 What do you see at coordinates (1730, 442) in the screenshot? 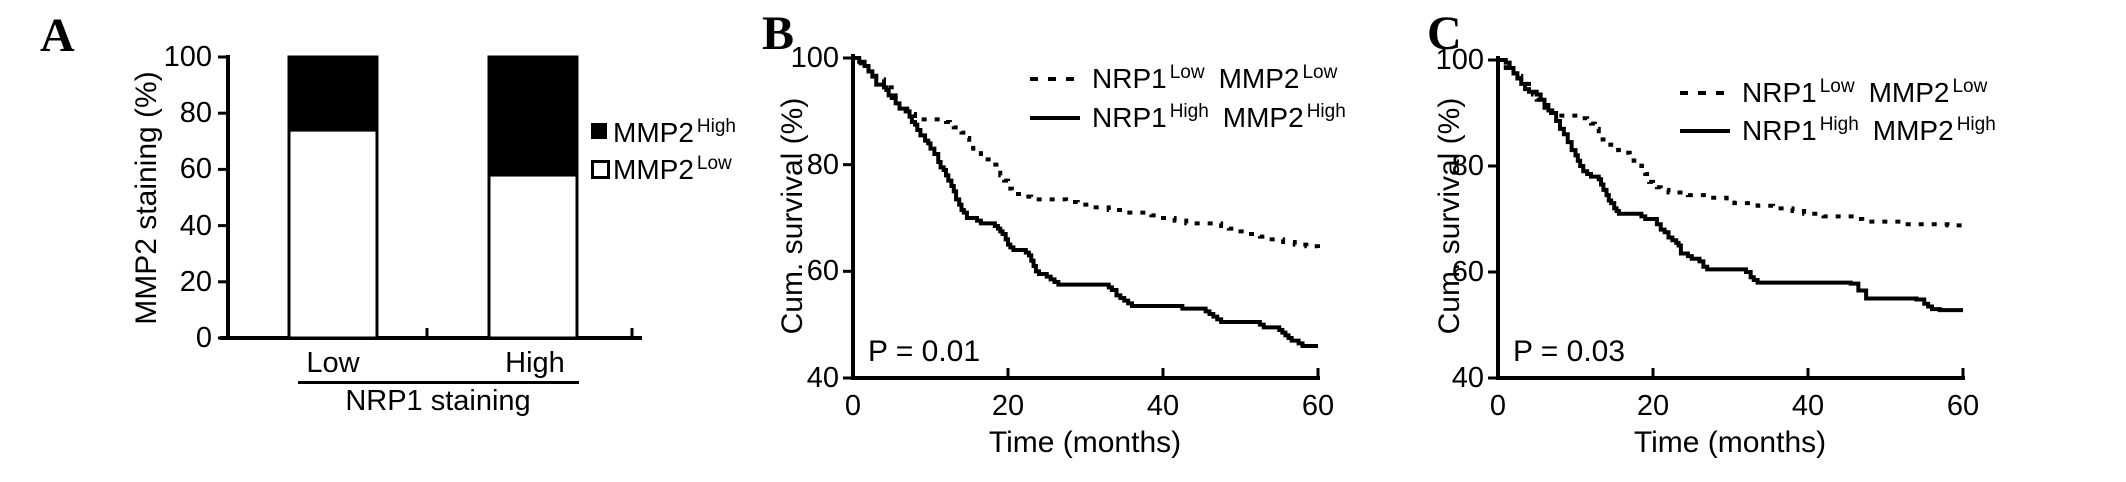
I see `panel-c-x-axis-title: Time (months)` at bounding box center [1730, 442].